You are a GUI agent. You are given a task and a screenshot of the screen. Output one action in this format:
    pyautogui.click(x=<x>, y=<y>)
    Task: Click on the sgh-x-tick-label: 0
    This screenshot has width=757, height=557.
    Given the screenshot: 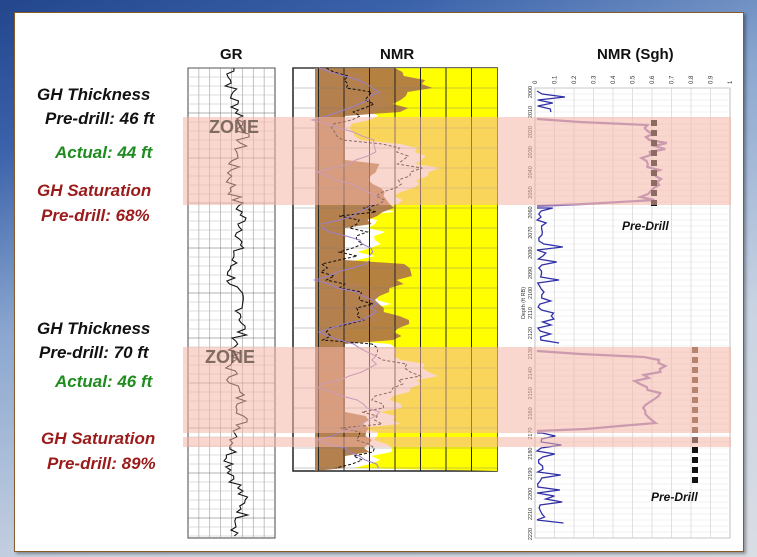 What is the action you would take?
    pyautogui.click(x=536, y=82)
    